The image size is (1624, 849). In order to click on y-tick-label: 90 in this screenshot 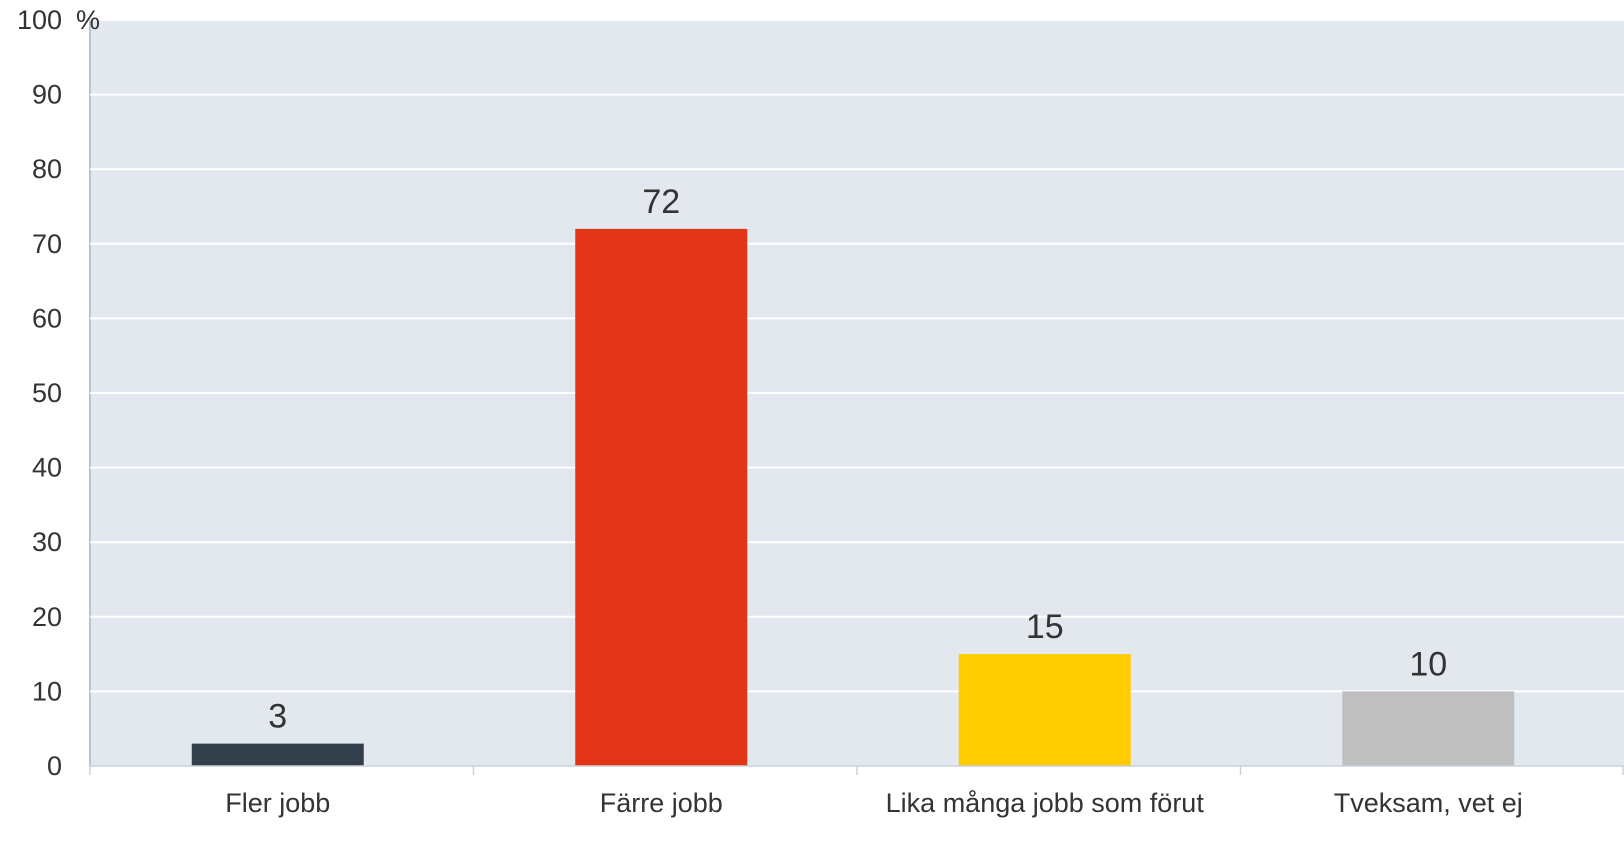, I will do `click(47, 95)`.